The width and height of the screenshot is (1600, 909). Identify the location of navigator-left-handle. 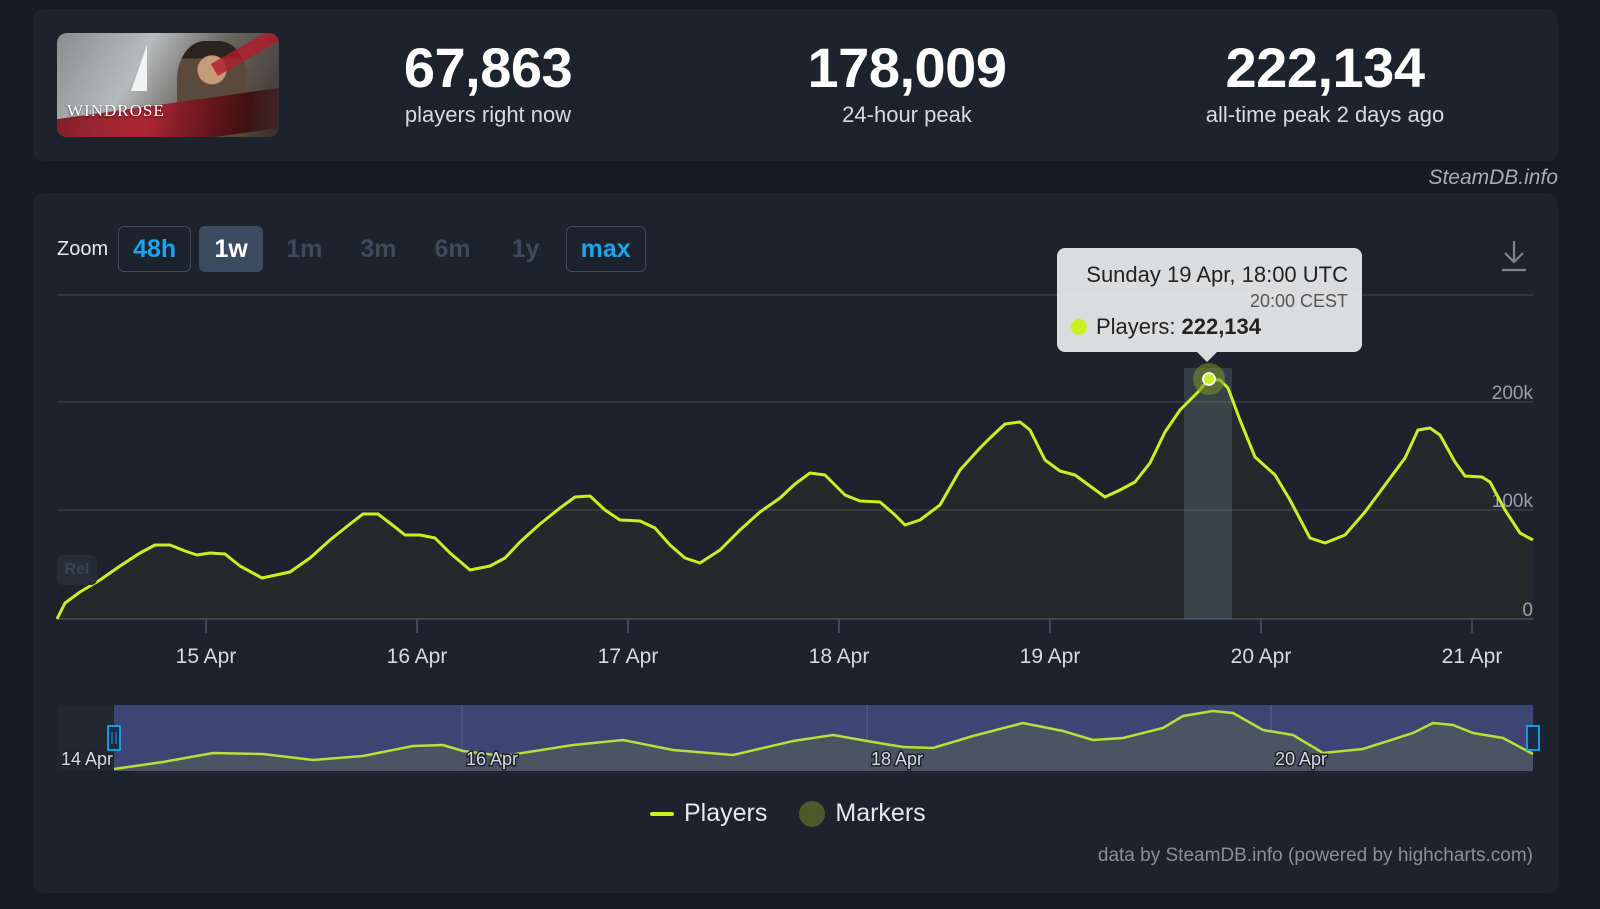
(114, 738).